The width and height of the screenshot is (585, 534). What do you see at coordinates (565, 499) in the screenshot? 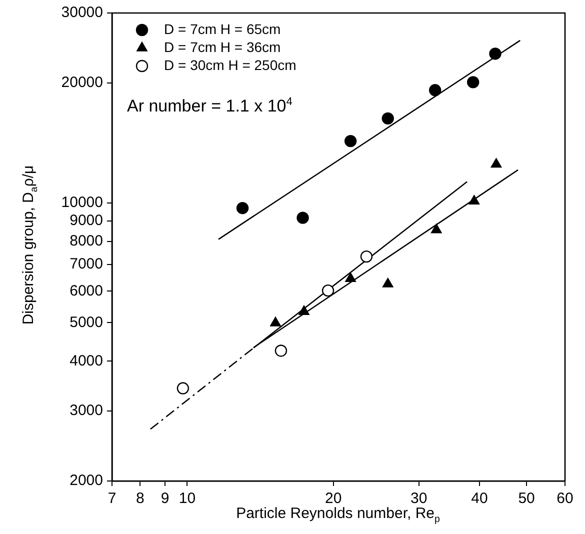
I see `x-tick-label: 60` at bounding box center [565, 499].